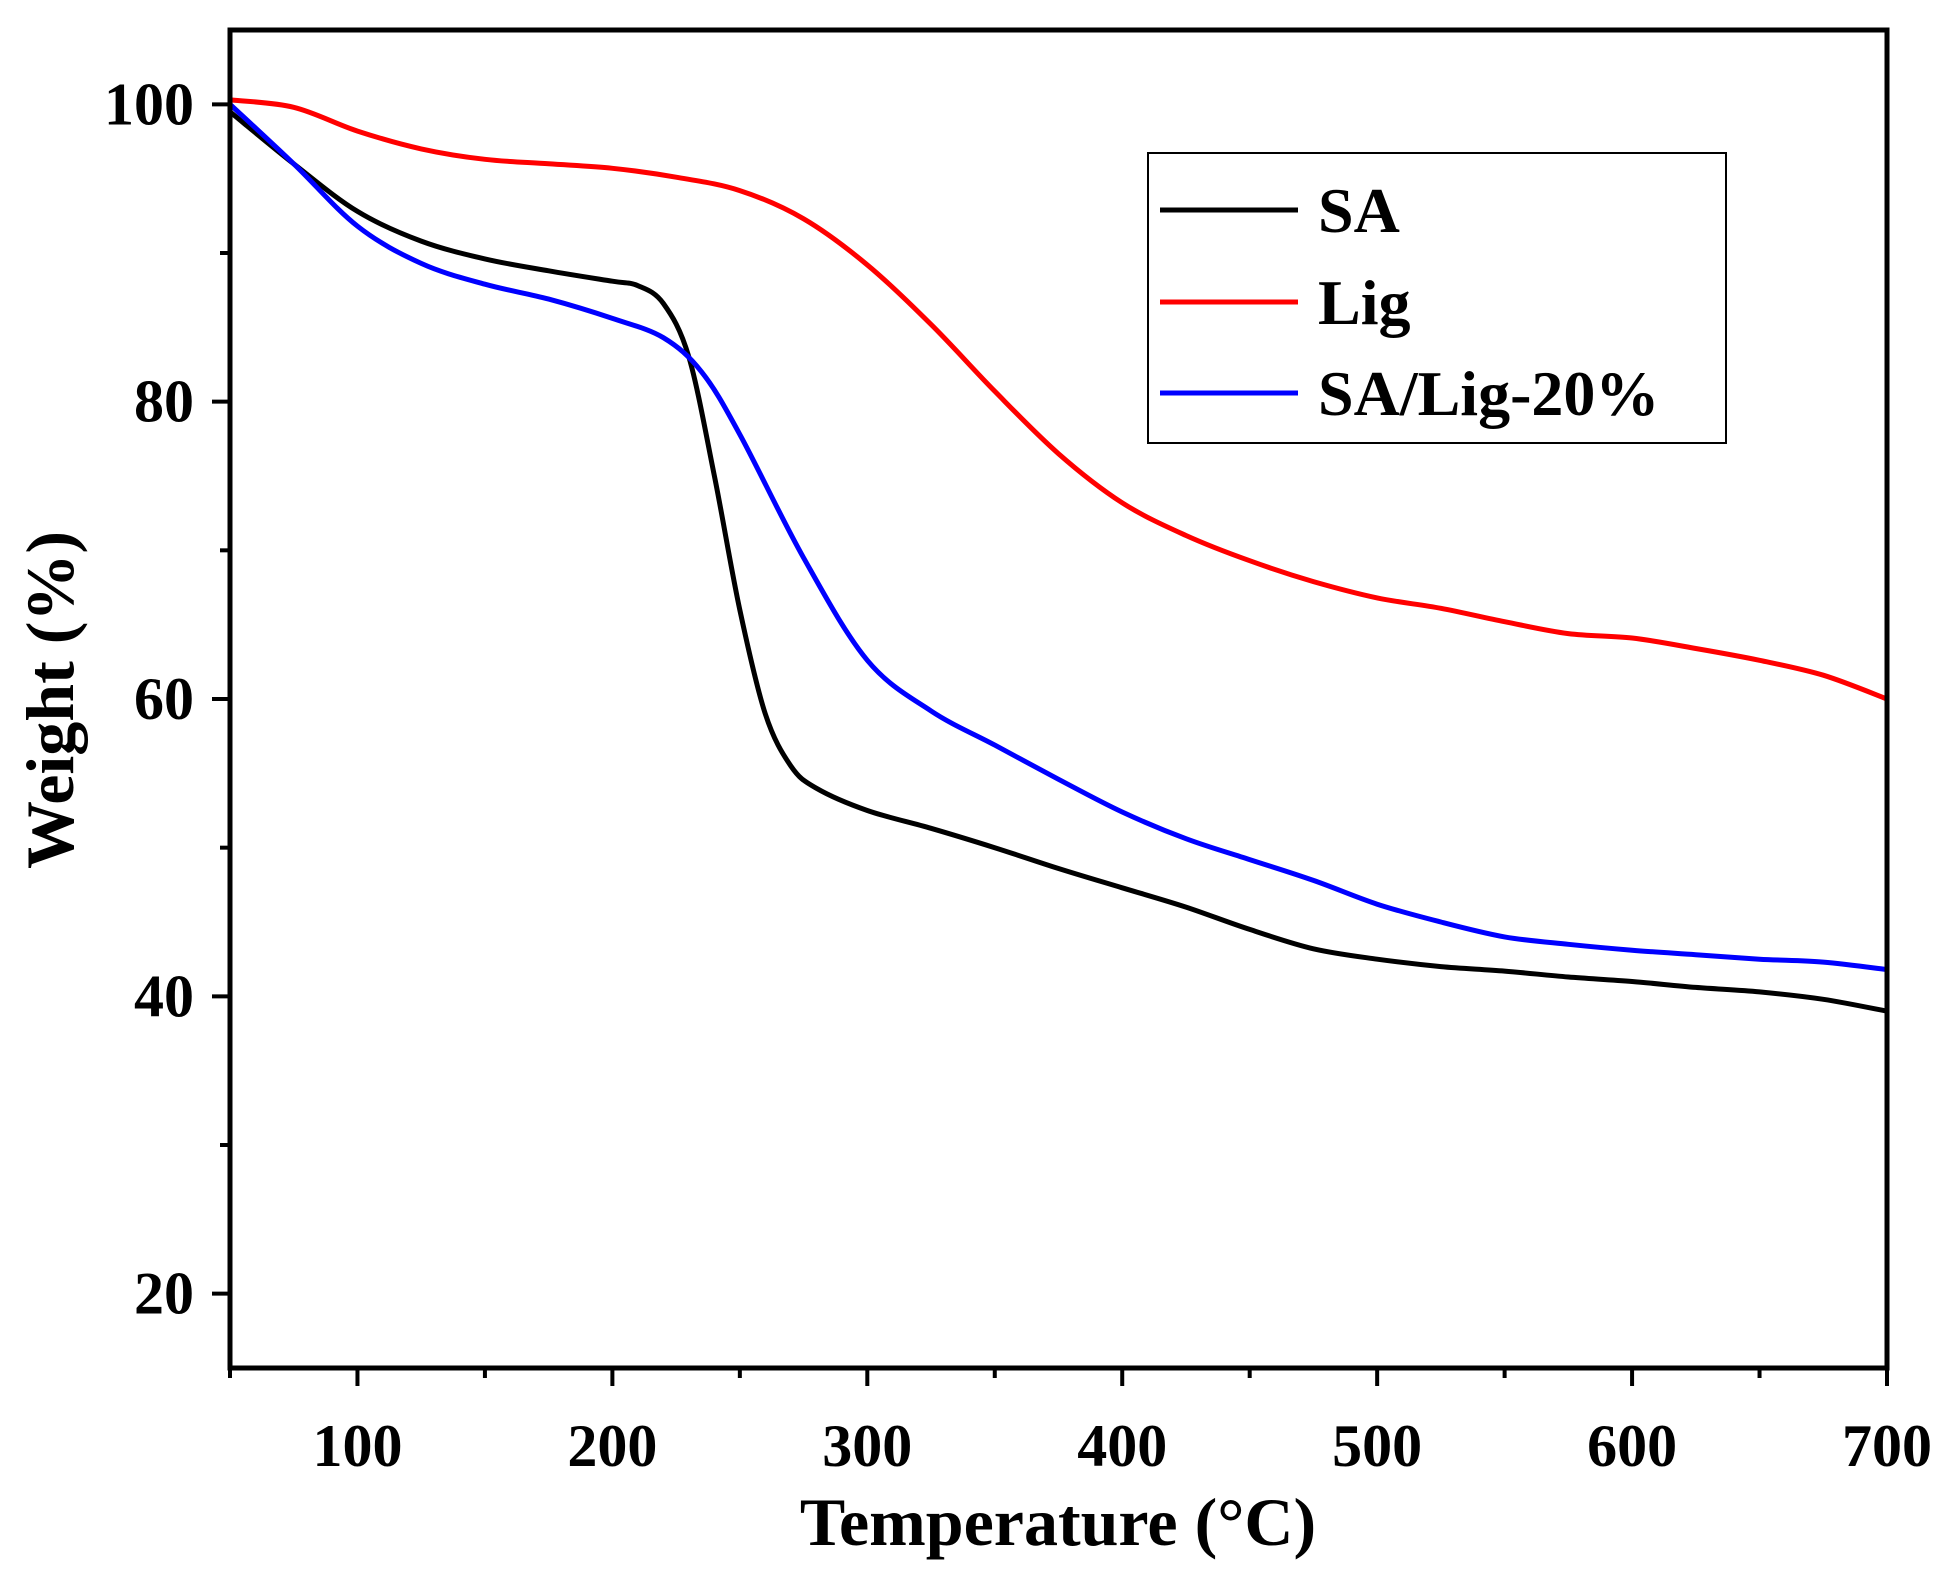  What do you see at coordinates (1359, 210) in the screenshot?
I see `legend-label-sa: SA` at bounding box center [1359, 210].